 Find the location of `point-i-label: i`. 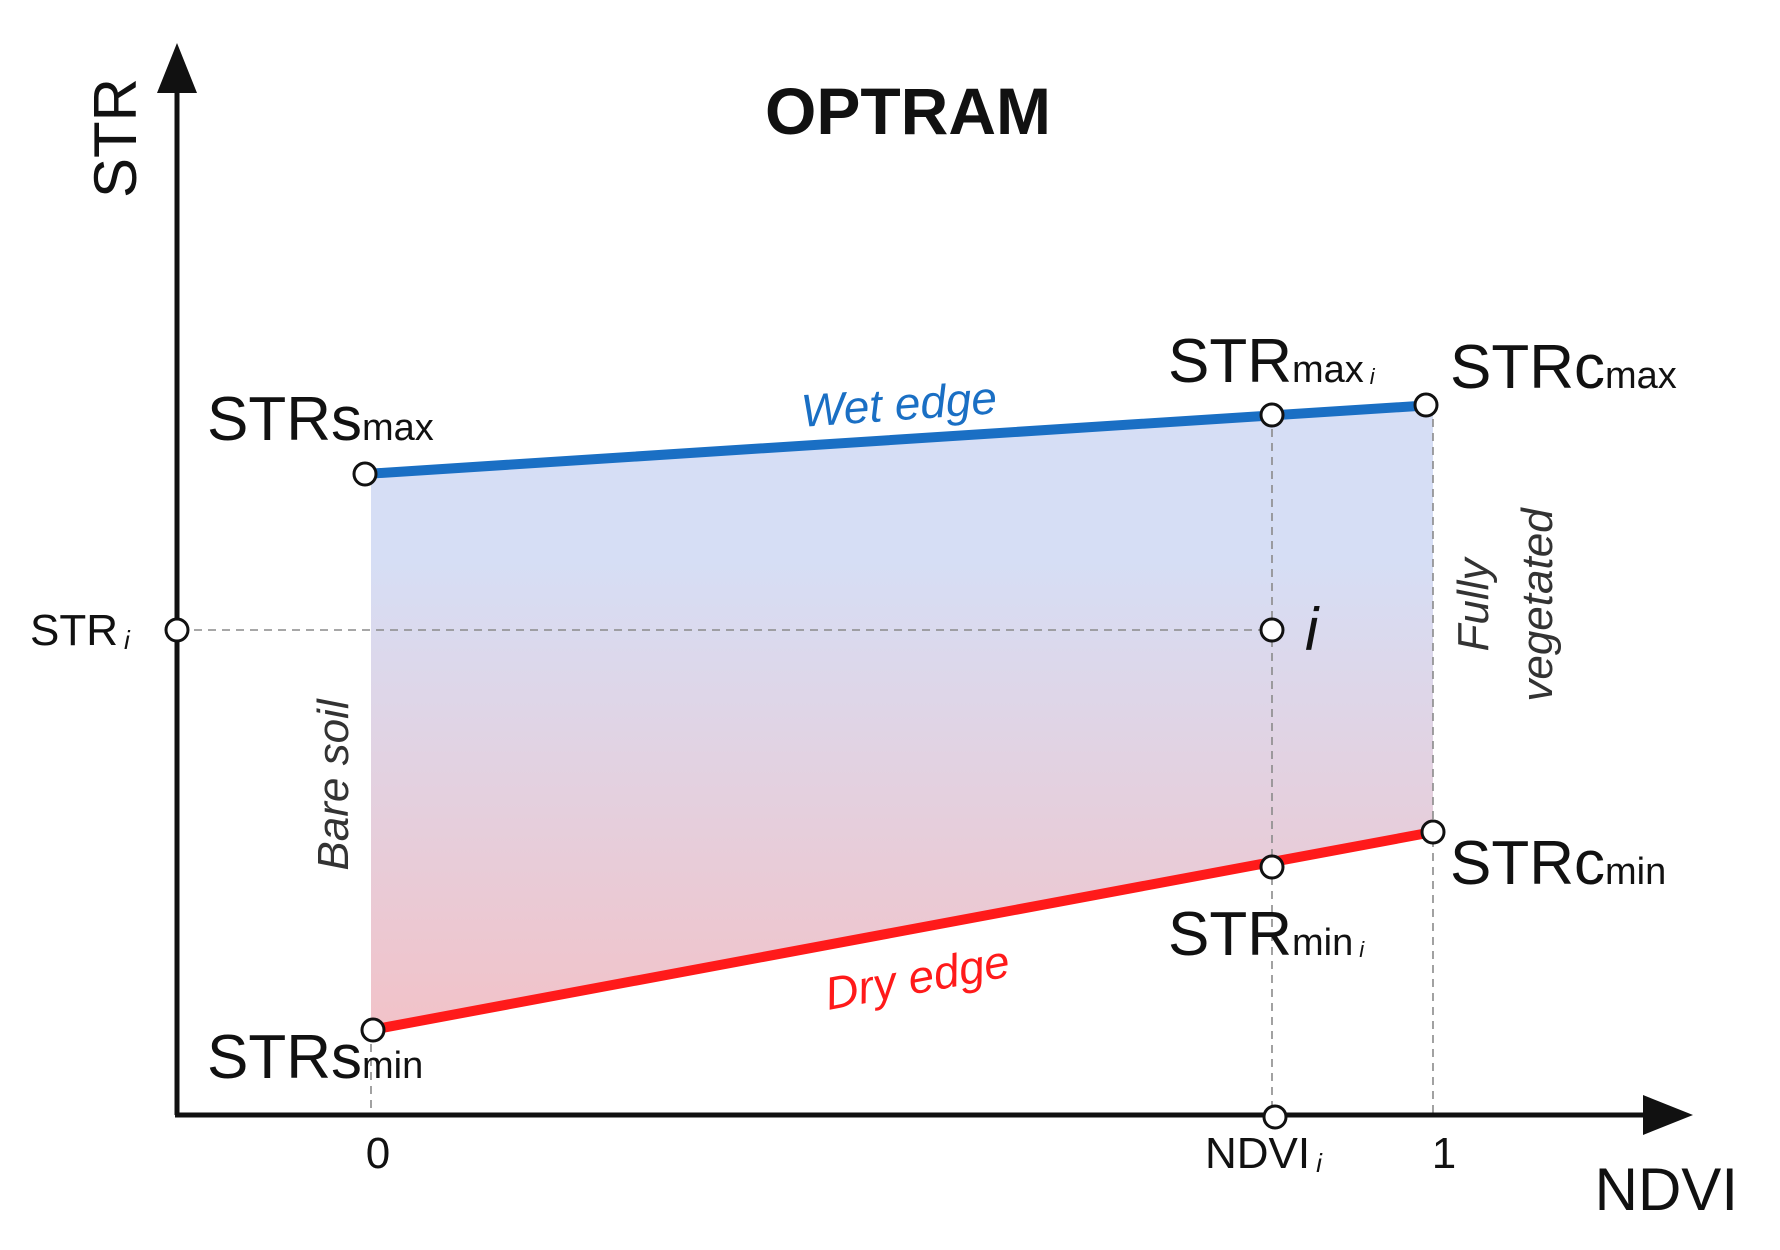

point-i-label: i is located at coordinates (1312, 629).